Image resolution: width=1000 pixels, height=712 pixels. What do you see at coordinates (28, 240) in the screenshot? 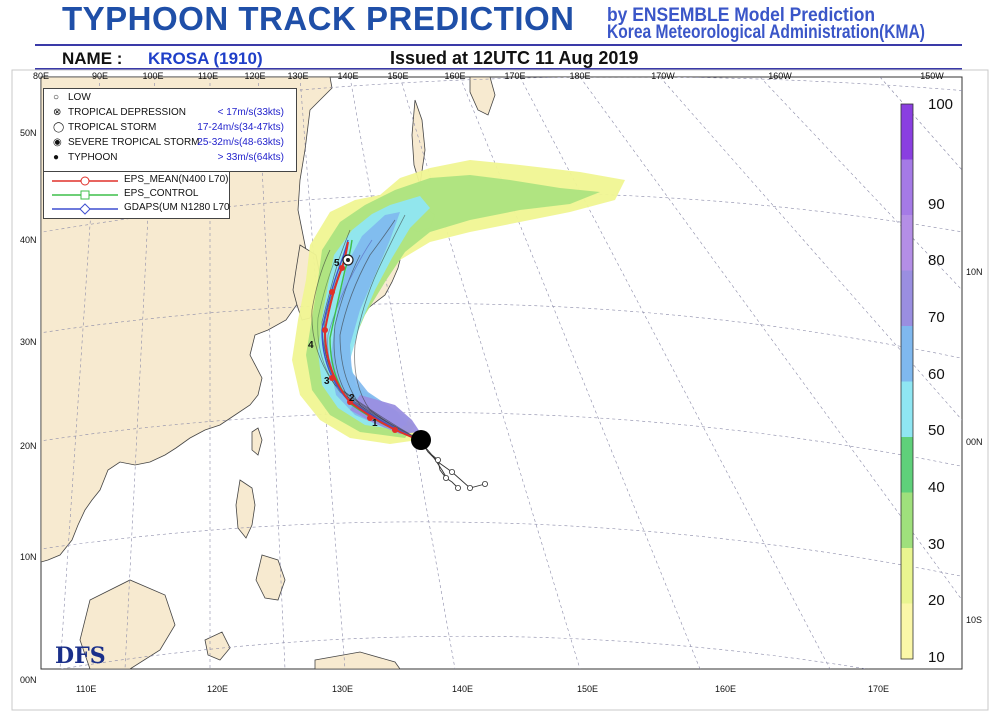
I see `leftlat-1: 40N` at bounding box center [28, 240].